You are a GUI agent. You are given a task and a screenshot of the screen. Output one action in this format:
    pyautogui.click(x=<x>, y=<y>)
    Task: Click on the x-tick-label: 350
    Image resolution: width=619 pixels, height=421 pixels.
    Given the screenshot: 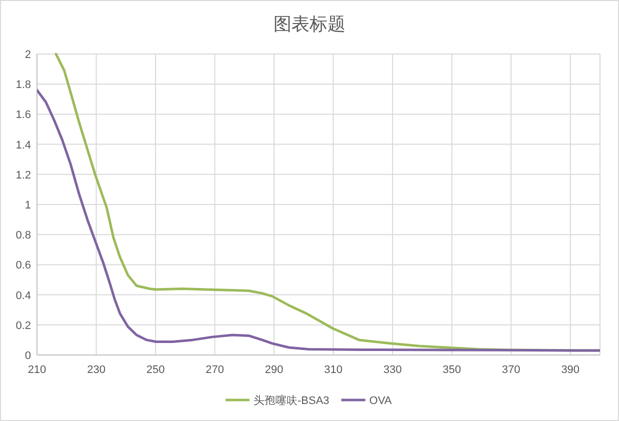 What is the action you would take?
    pyautogui.click(x=452, y=370)
    